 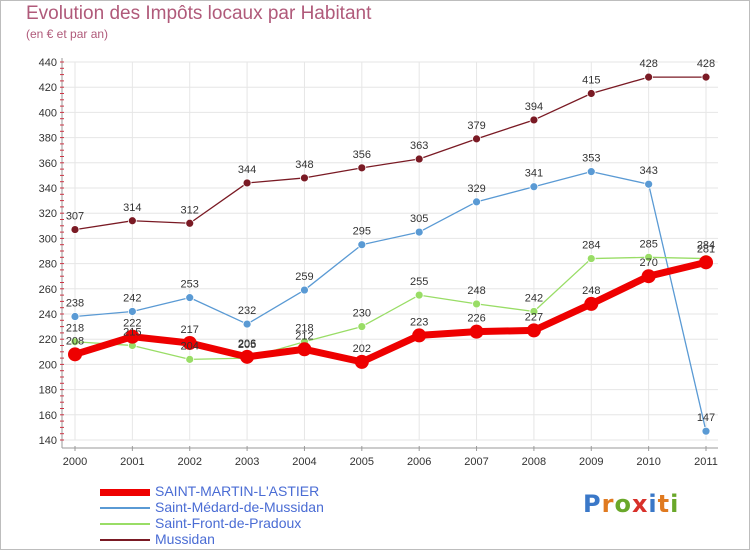 I want to click on x-tick-label: 2003, so click(x=247, y=462).